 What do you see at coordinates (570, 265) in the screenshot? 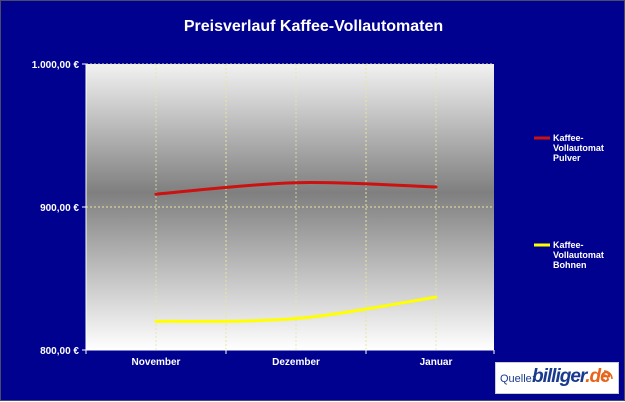
I see `legend-label: Bohnen` at bounding box center [570, 265].